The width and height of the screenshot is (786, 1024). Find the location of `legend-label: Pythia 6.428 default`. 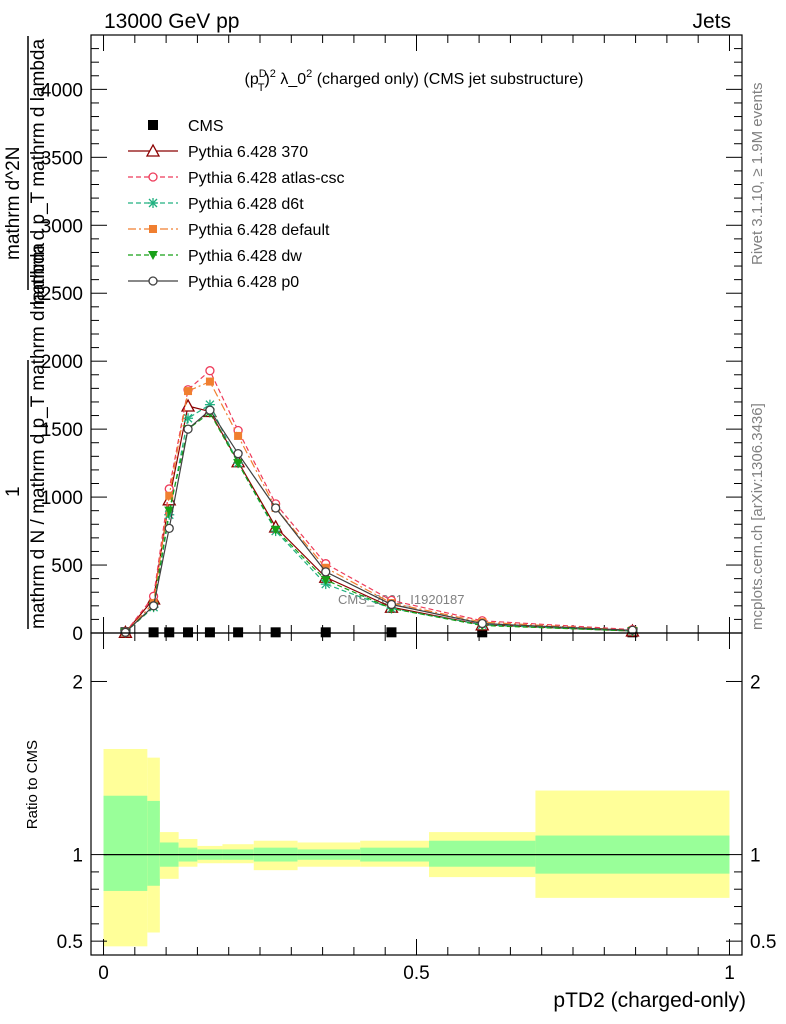

legend-label: Pythia 6.428 default is located at coordinates (259, 230).